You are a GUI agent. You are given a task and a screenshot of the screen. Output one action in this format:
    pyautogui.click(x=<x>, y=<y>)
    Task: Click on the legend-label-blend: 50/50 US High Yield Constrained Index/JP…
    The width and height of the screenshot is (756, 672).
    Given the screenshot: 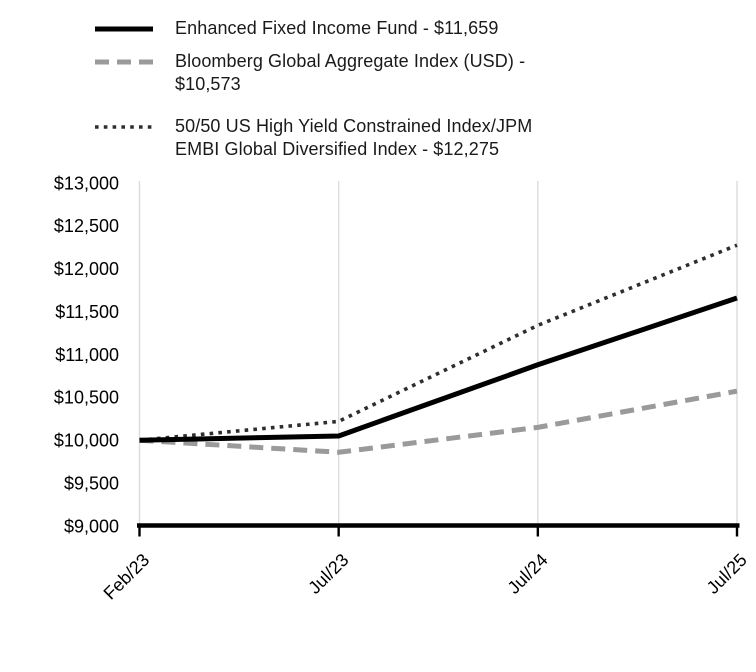 What is the action you would take?
    pyautogui.click(x=353, y=138)
    